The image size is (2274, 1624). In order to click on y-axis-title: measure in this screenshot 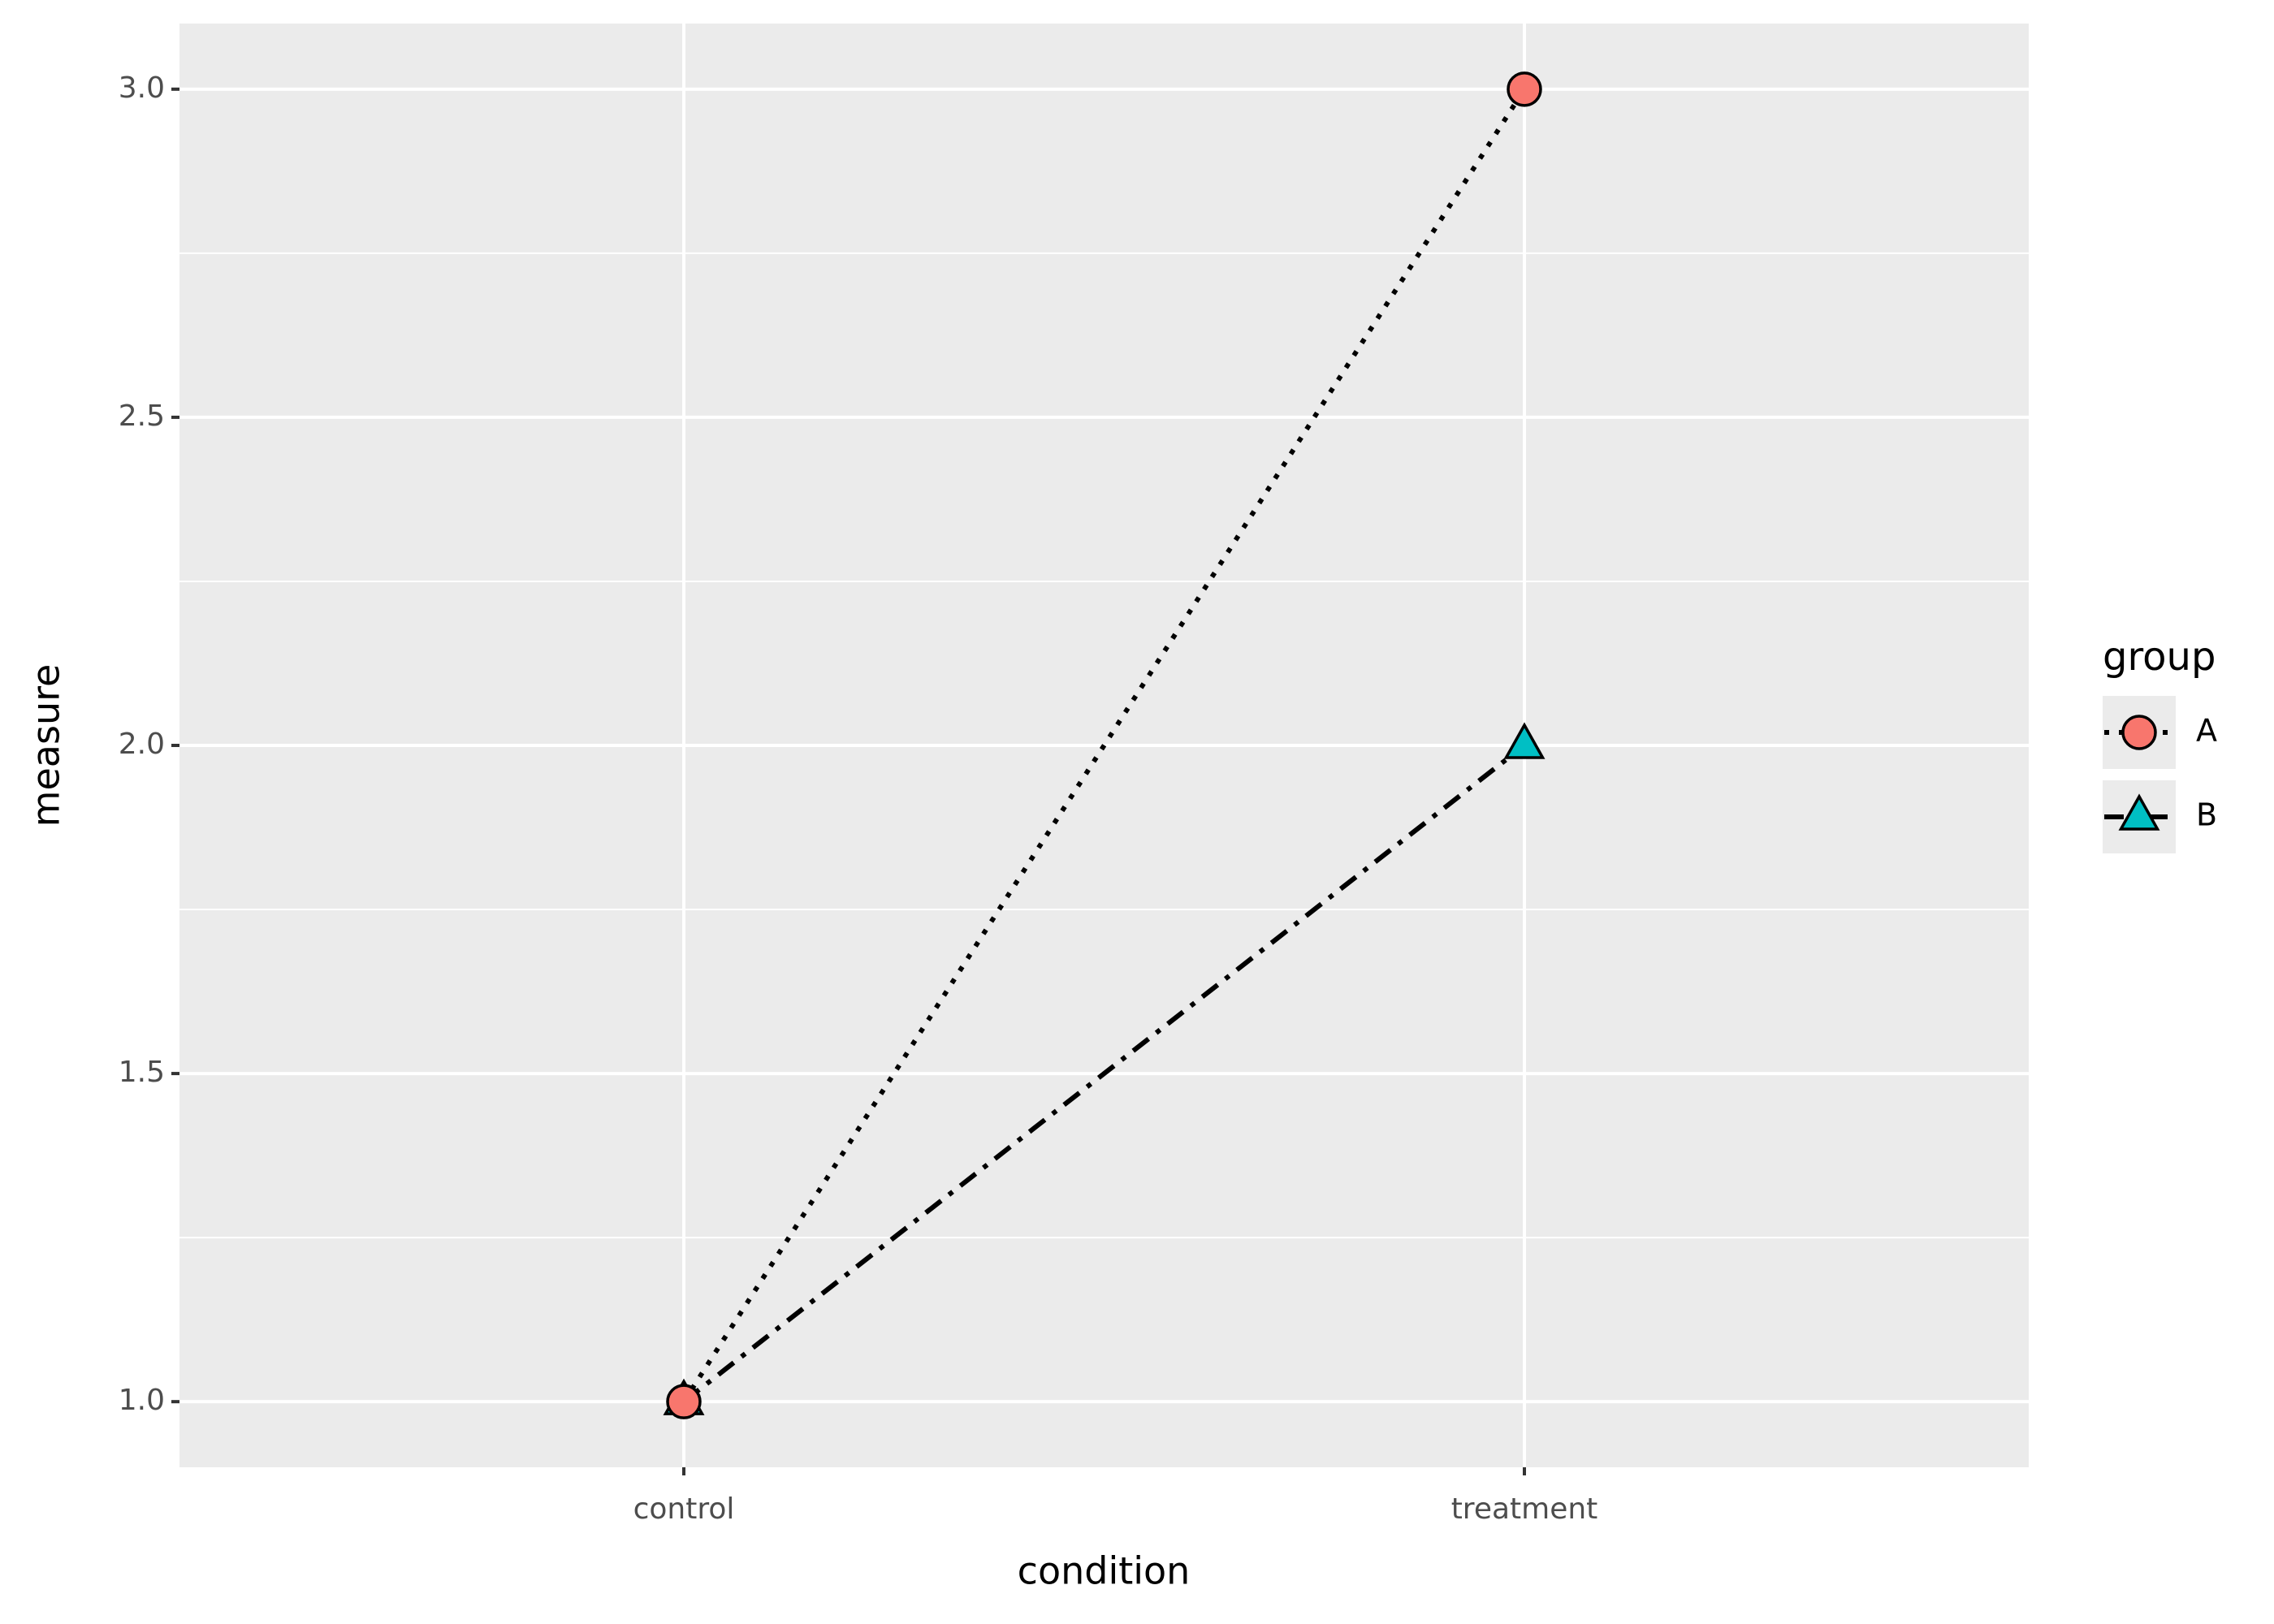, I will do `click(46, 746)`.